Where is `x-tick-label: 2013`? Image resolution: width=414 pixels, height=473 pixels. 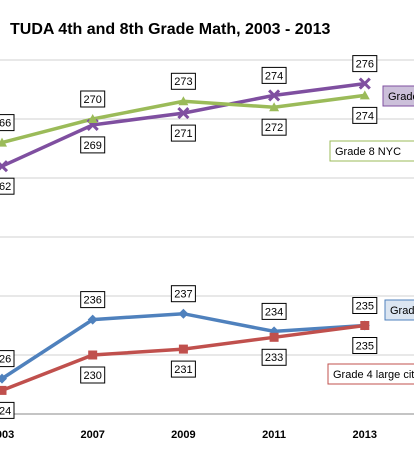
x-tick-label: 2013 is located at coordinates (365, 435).